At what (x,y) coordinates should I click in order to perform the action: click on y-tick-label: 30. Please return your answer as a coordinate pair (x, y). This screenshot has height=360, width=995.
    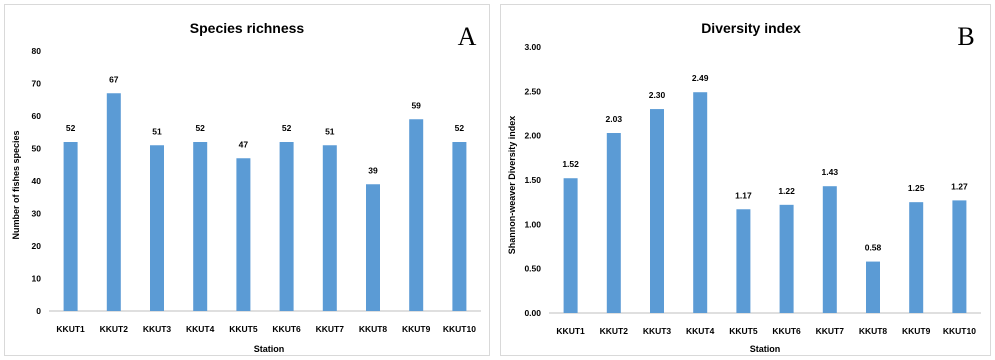
    Looking at the image, I should click on (37, 214).